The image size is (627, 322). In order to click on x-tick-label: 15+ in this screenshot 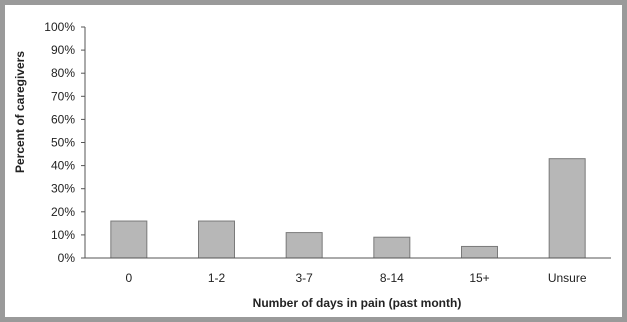, I will do `click(479, 278)`.